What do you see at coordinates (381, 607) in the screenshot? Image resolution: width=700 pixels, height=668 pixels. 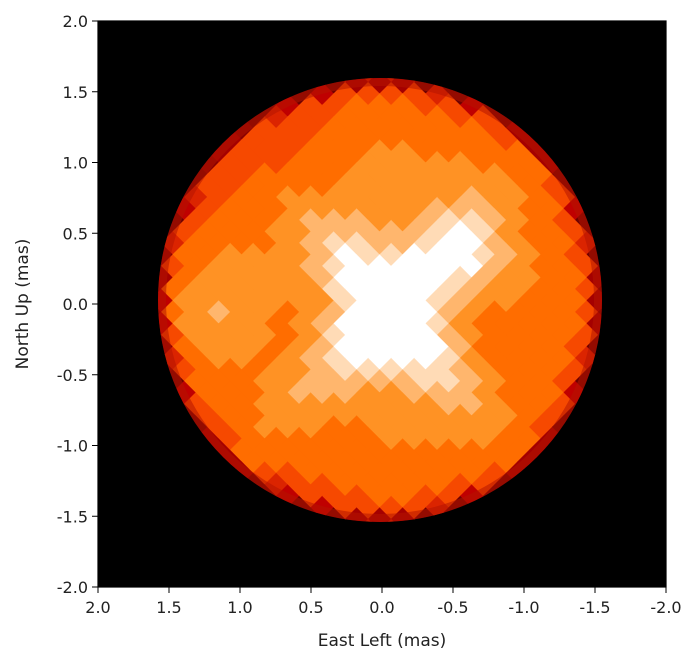 I see `x-tick-label: 0.0` at bounding box center [381, 607].